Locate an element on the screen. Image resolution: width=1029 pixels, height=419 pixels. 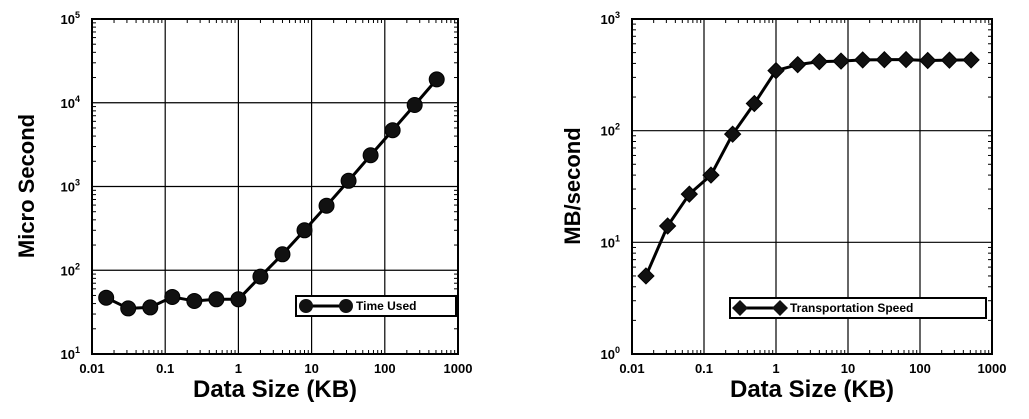
y-axis-title: Micro Second is located at coordinates (26, 186).